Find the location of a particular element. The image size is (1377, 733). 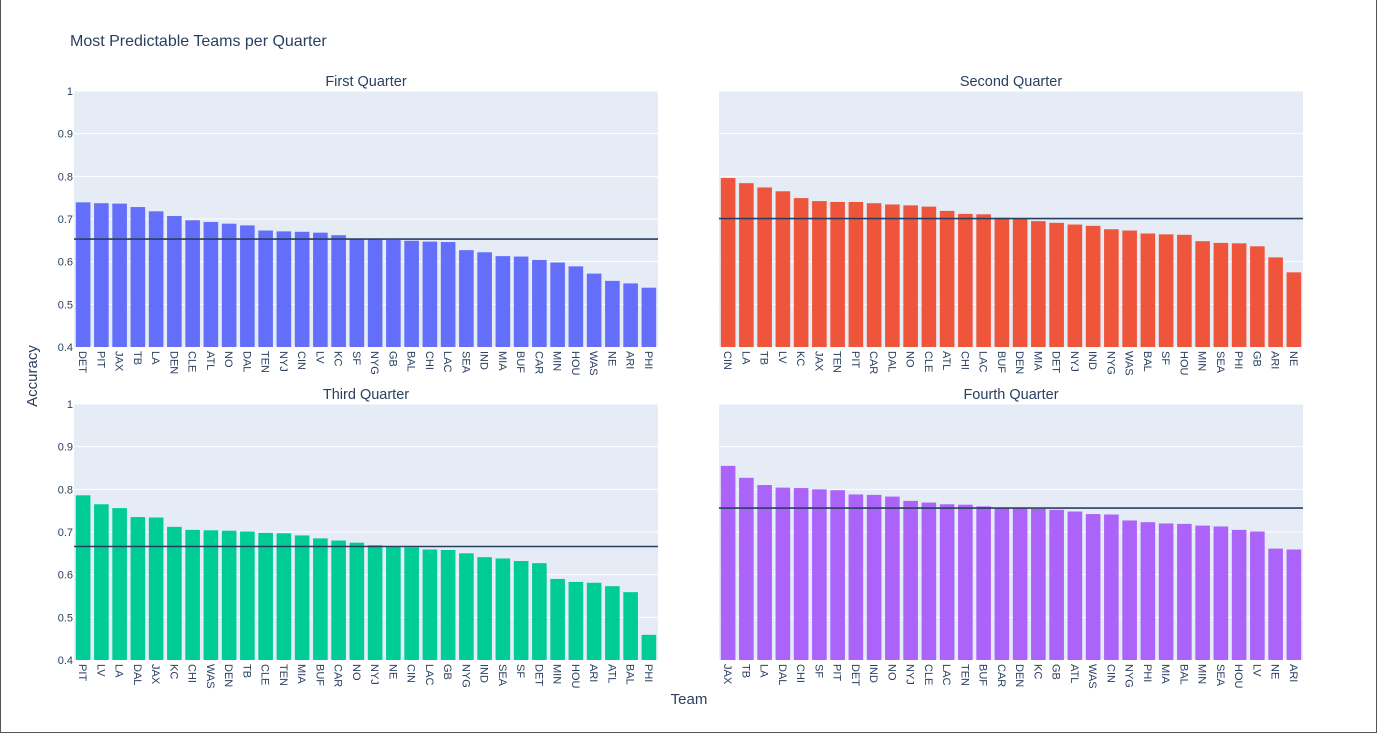

bar-nyj is located at coordinates (284, 289).